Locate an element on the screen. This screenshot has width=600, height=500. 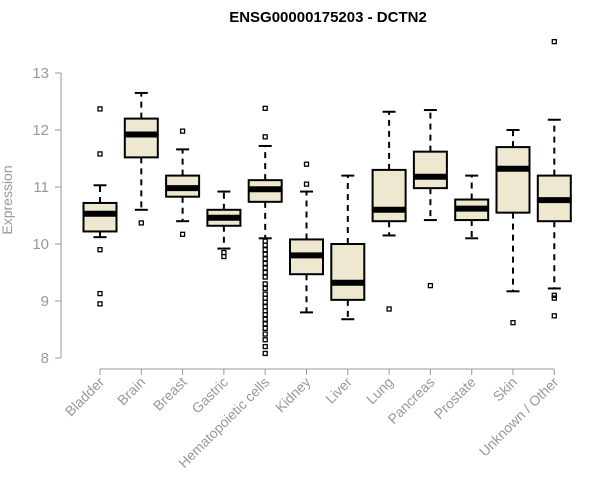
y-tick-label: 8 is located at coordinates (45, 358).